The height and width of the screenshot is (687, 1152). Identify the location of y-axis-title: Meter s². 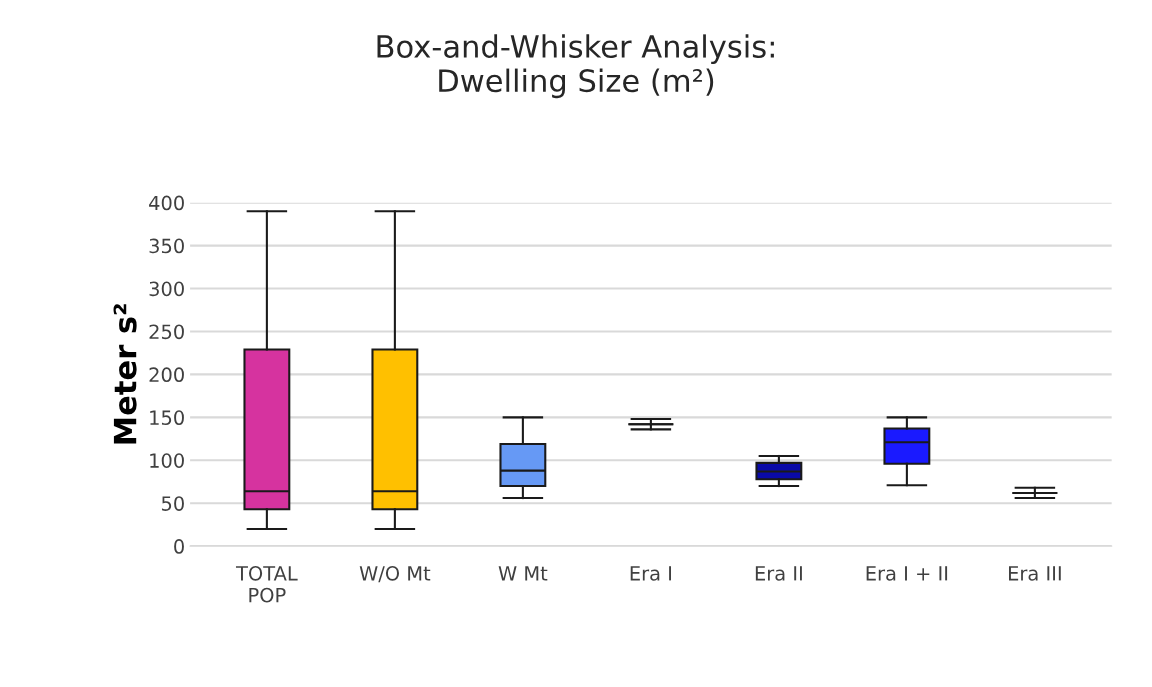
(125, 374).